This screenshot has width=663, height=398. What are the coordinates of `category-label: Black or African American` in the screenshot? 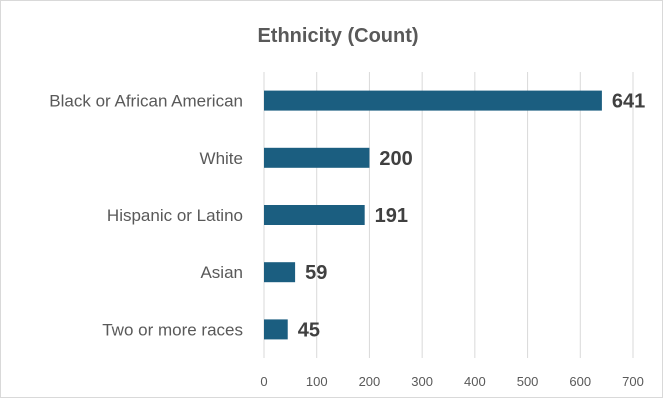 It's located at (146, 101).